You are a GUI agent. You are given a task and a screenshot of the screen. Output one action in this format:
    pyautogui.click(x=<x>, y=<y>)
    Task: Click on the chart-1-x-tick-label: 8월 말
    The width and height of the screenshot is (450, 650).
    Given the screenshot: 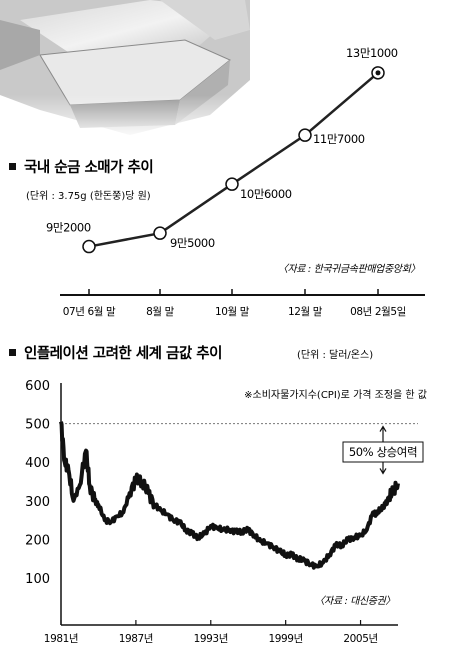 What is the action you would take?
    pyautogui.click(x=160, y=312)
    